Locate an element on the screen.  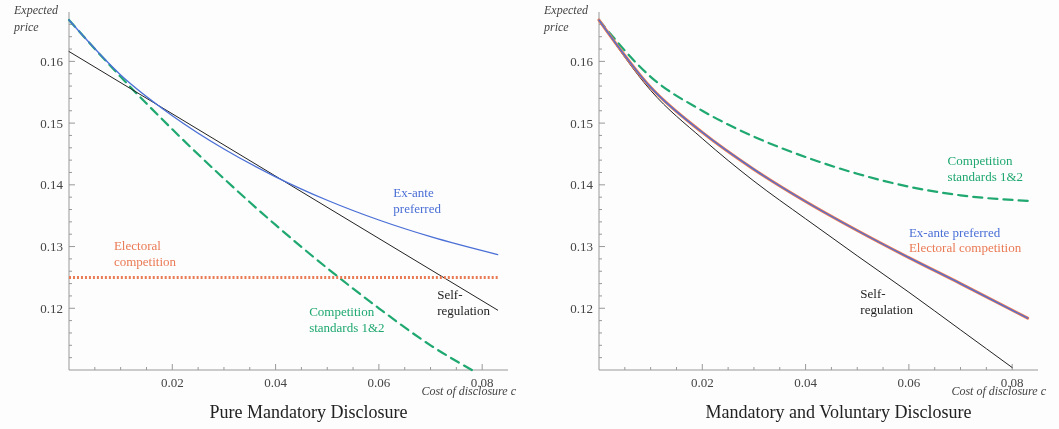
text: Mandatory and Voluntary Disclosure is located at coordinates (838, 412).